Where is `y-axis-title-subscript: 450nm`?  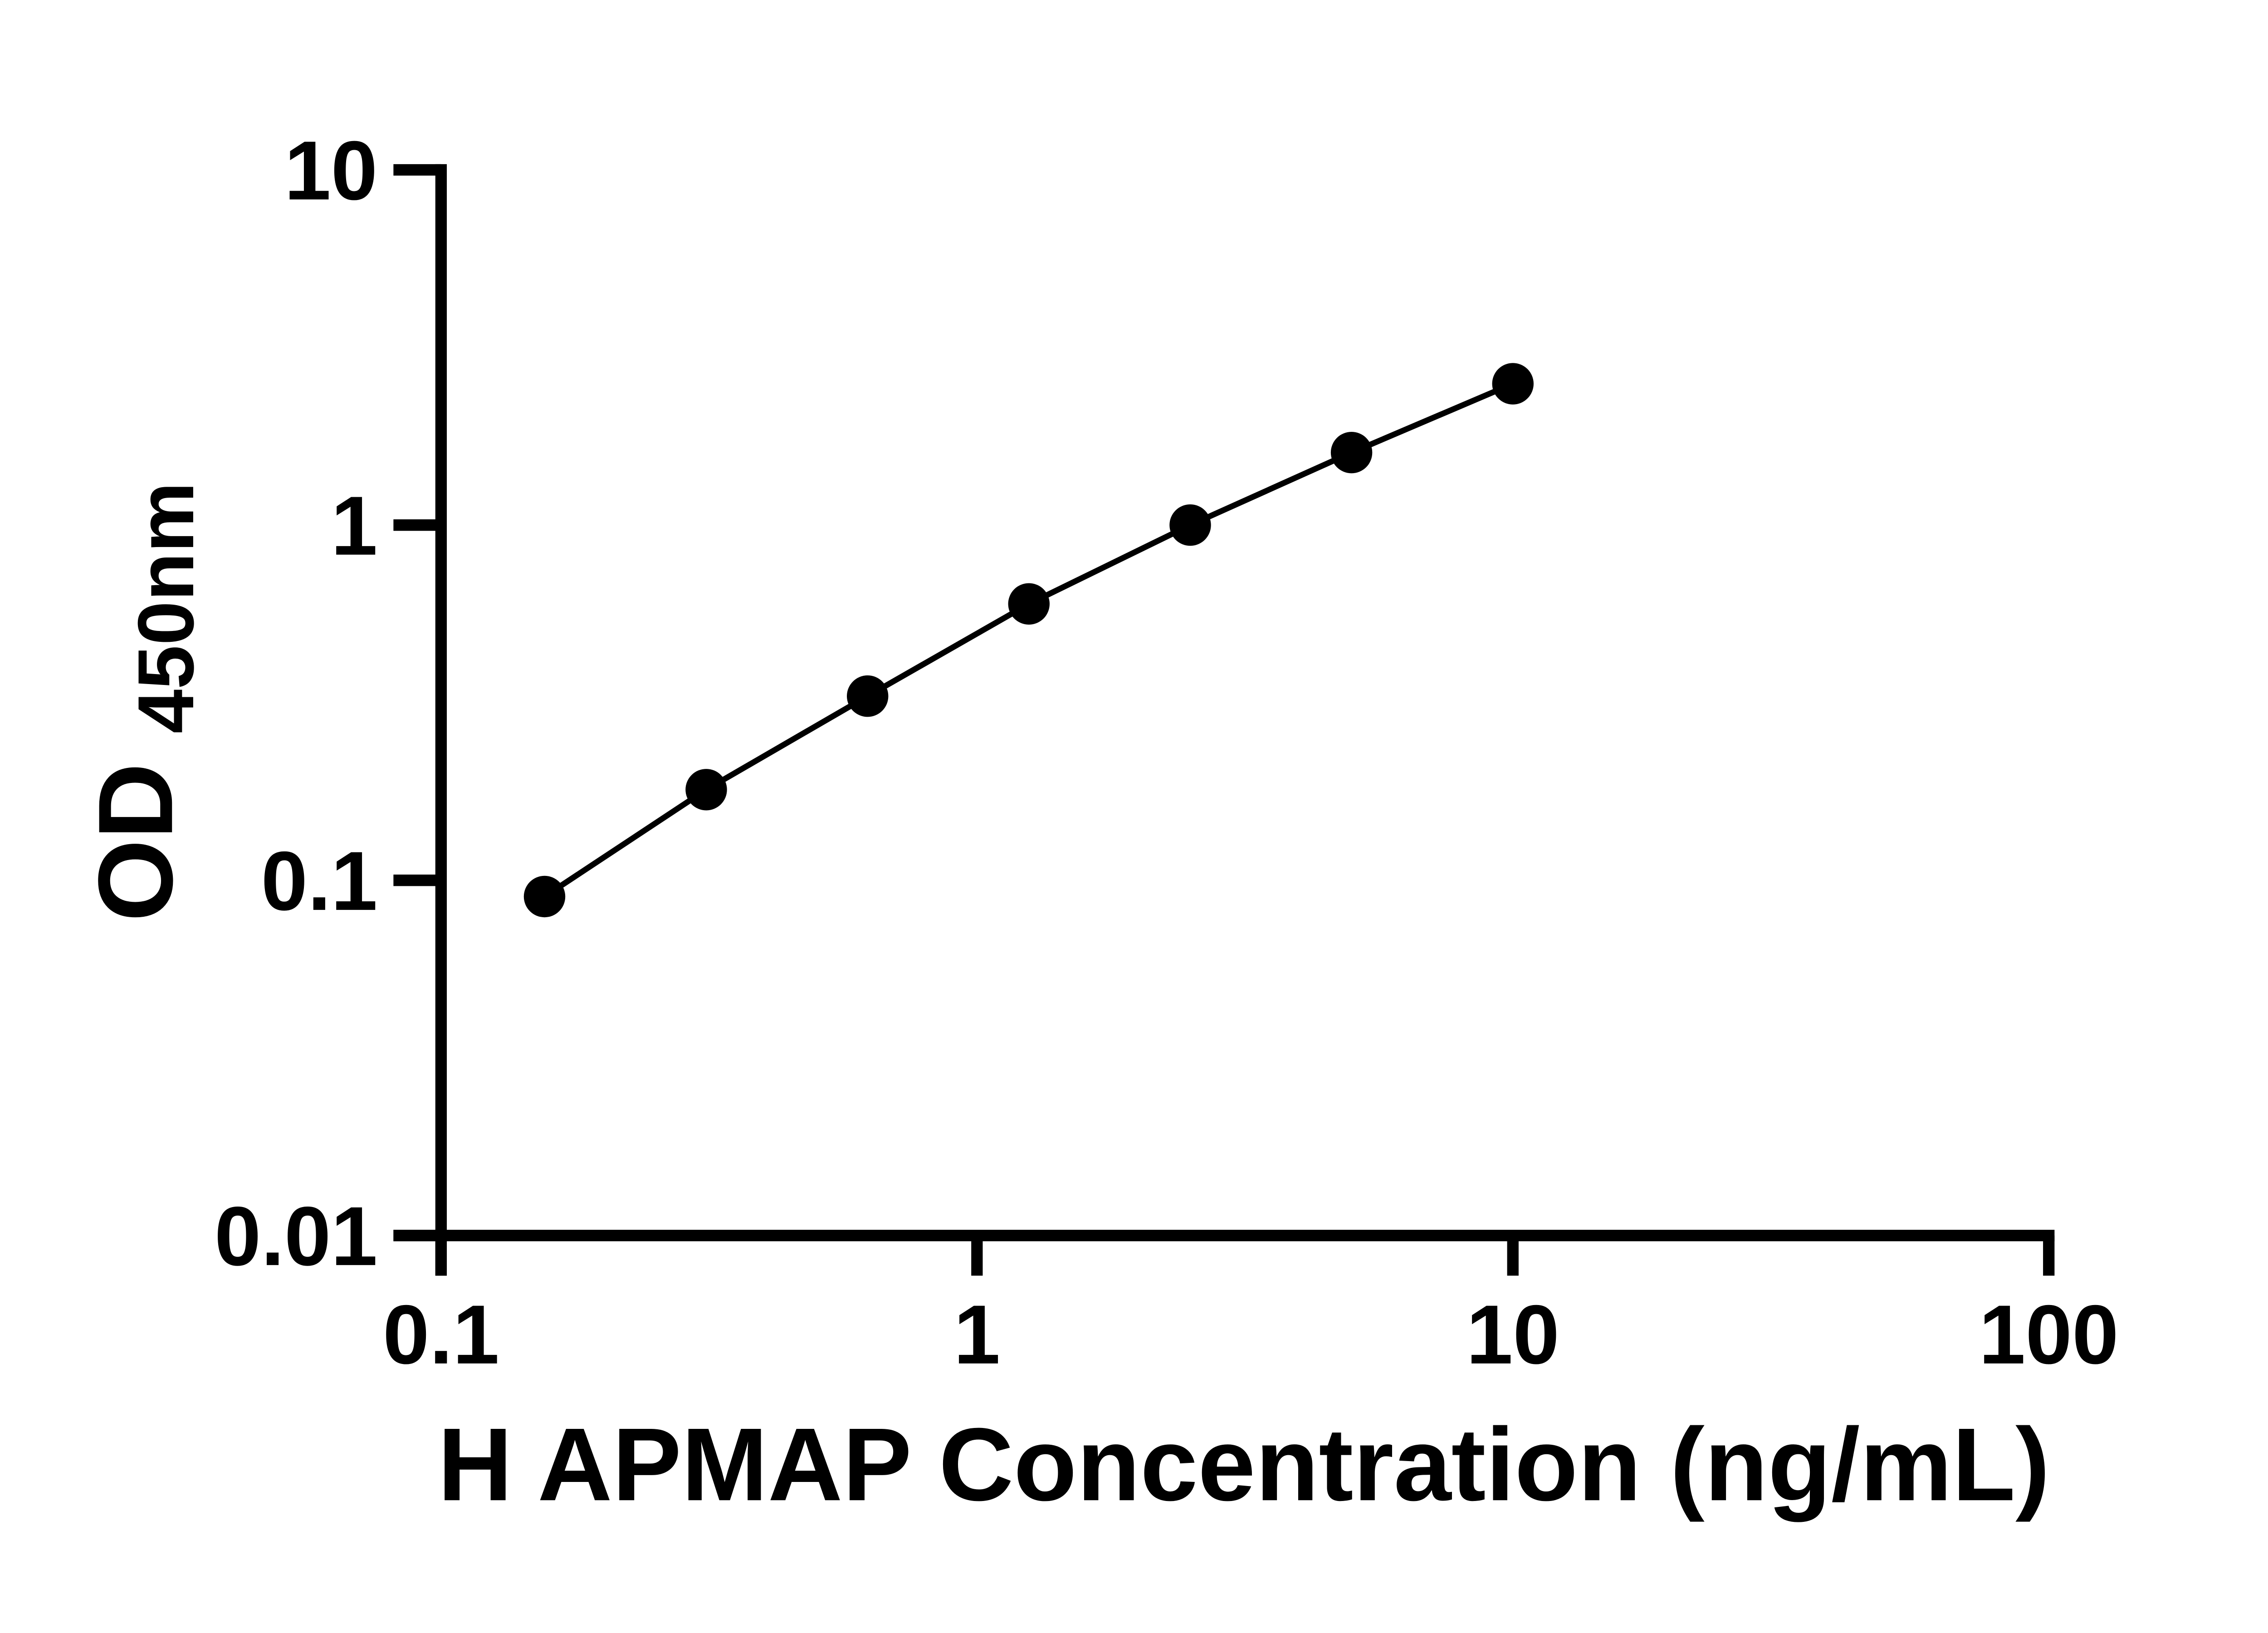 y-axis-title-subscript: 450nm is located at coordinates (166, 607).